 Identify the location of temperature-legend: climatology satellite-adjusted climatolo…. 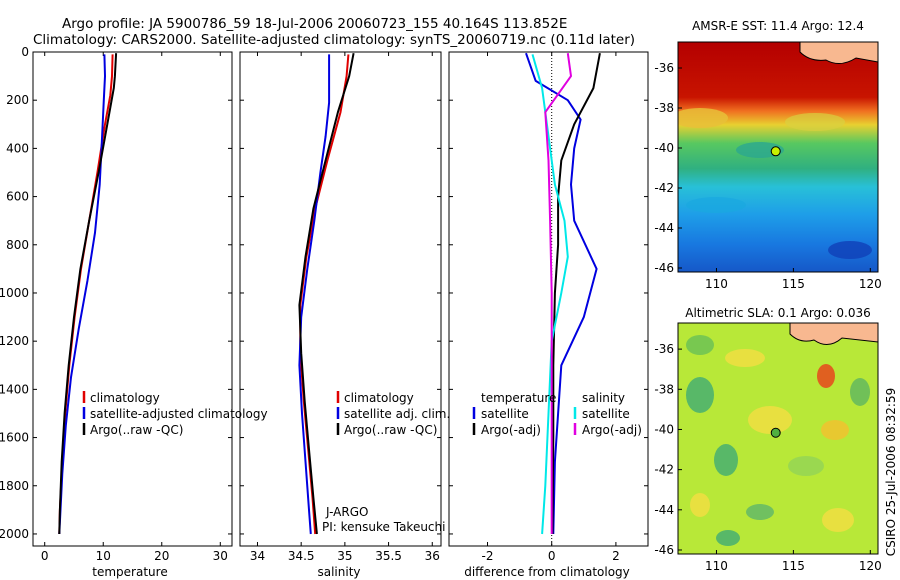
(175, 414).